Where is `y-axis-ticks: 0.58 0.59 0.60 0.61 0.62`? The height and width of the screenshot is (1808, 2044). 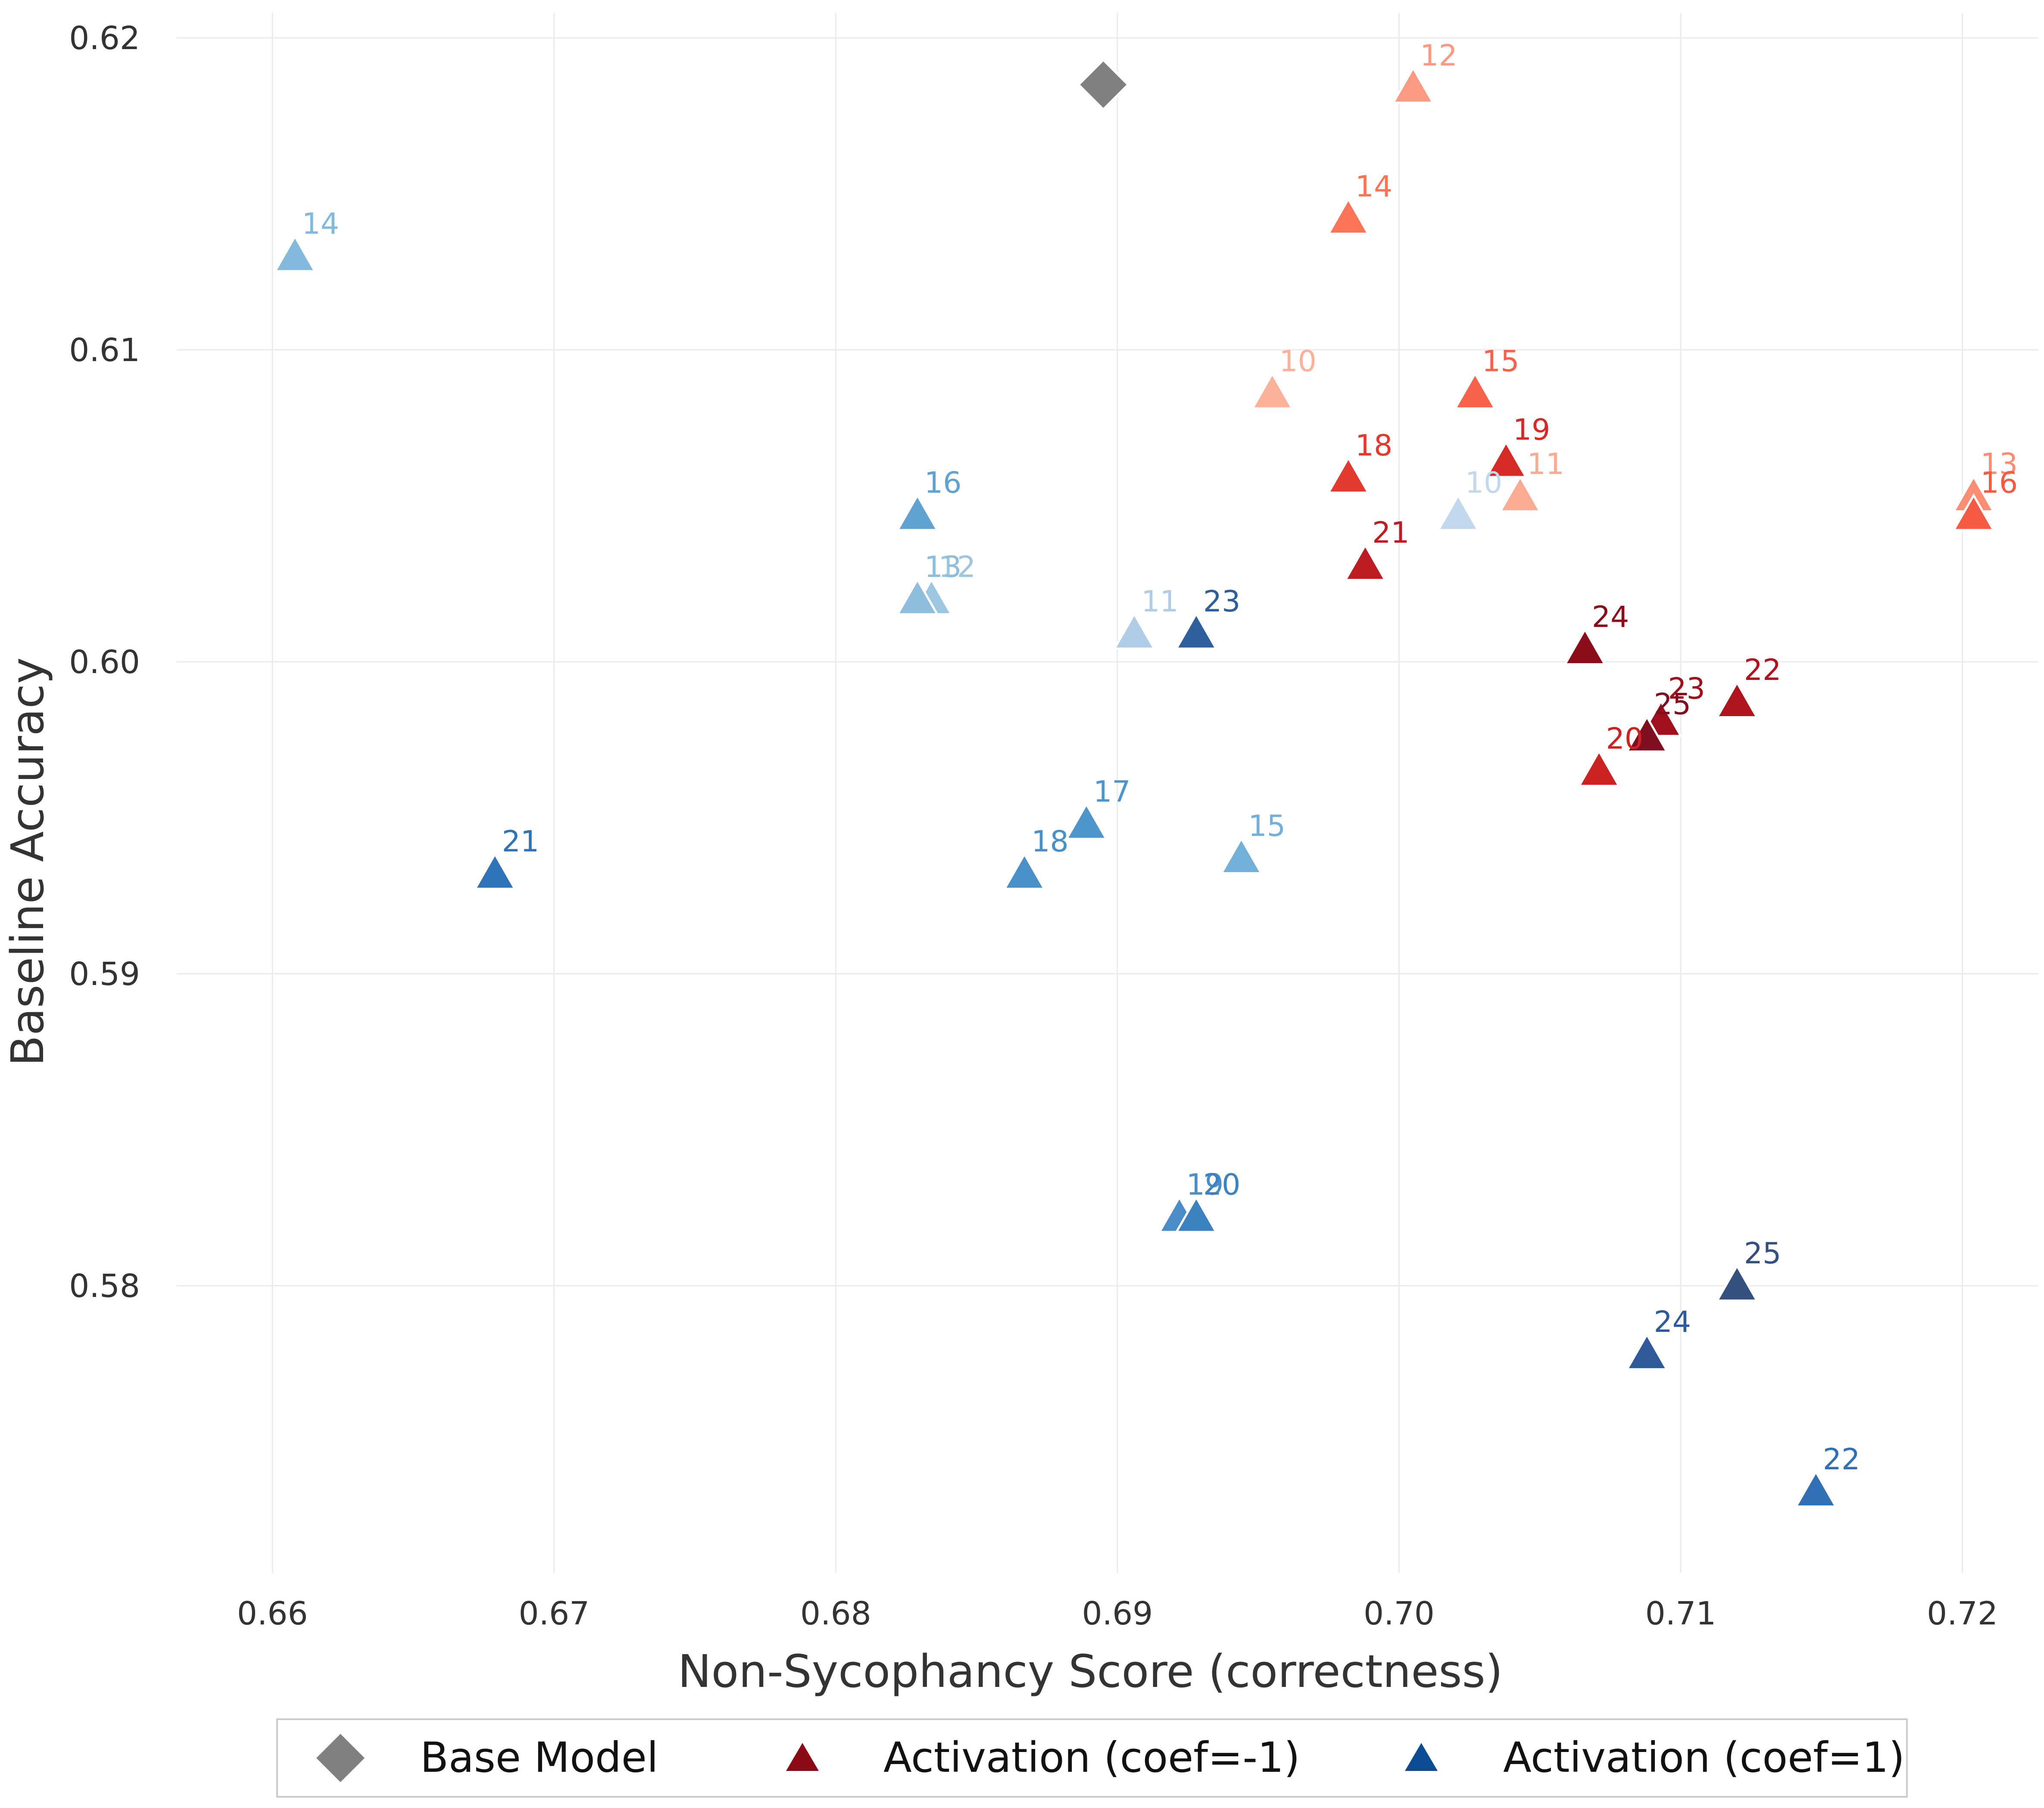
y-axis-ticks: 0.58 0.59 0.60 0.61 0.62 is located at coordinates (105, 662).